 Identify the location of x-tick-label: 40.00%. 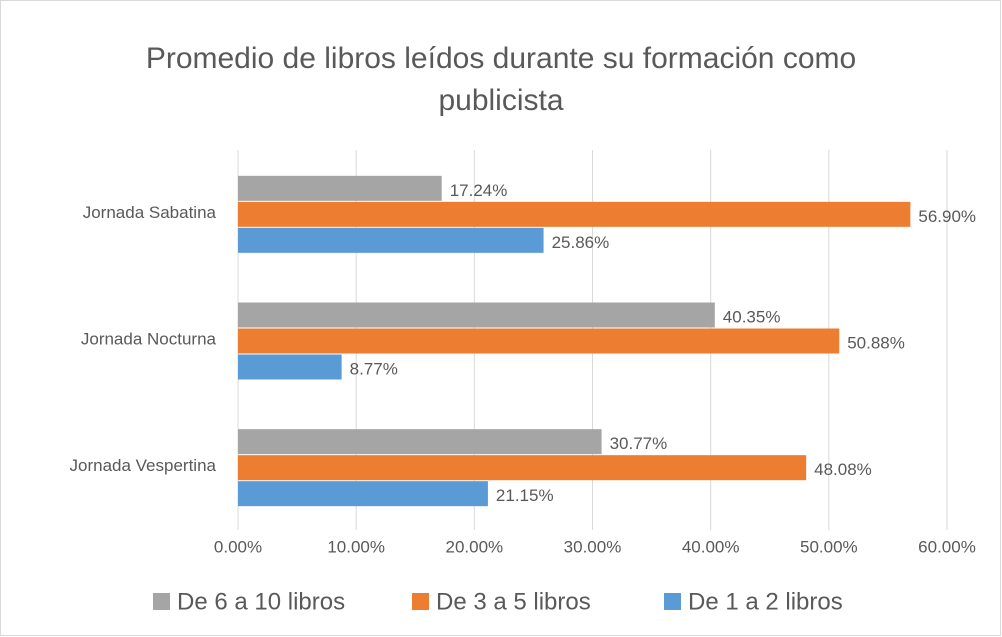
(711, 546).